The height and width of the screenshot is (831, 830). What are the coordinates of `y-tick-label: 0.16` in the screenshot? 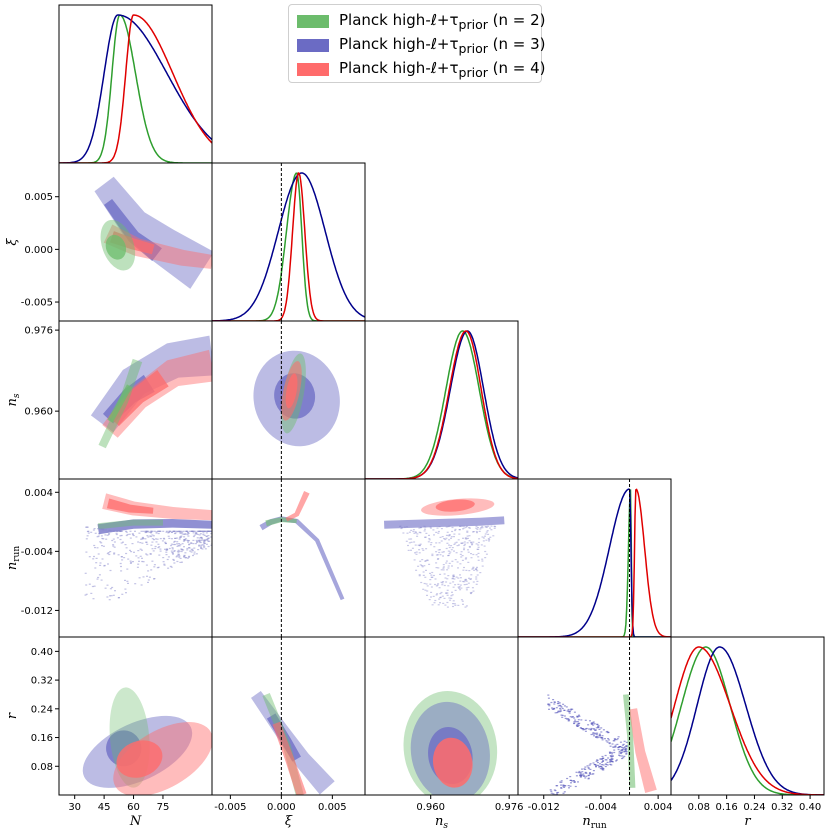 It's located at (42, 738).